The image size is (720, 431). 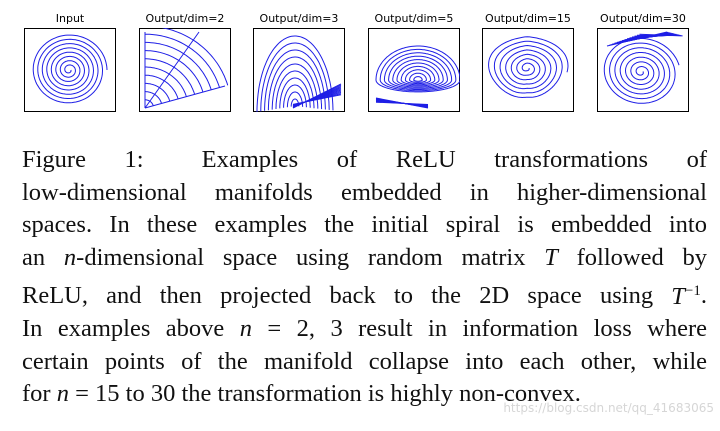 I want to click on panel-title: Input, so click(x=70, y=18).